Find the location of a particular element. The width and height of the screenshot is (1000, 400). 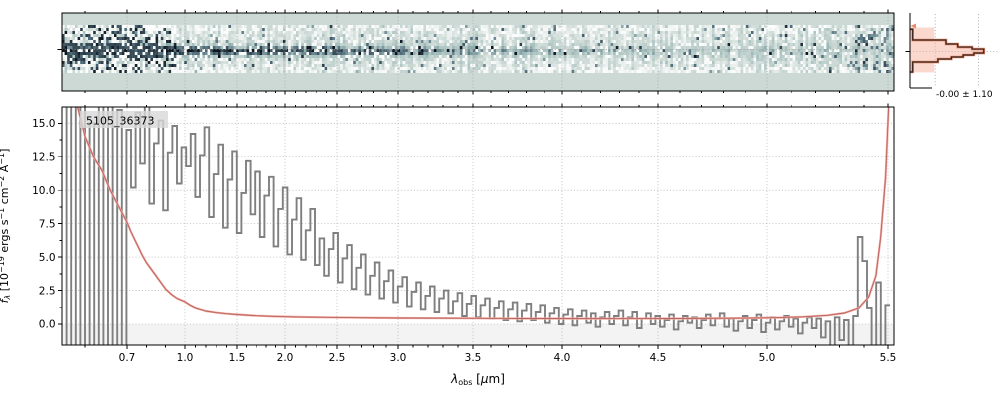

x-tick-label-5.0: 5.0 is located at coordinates (767, 358).